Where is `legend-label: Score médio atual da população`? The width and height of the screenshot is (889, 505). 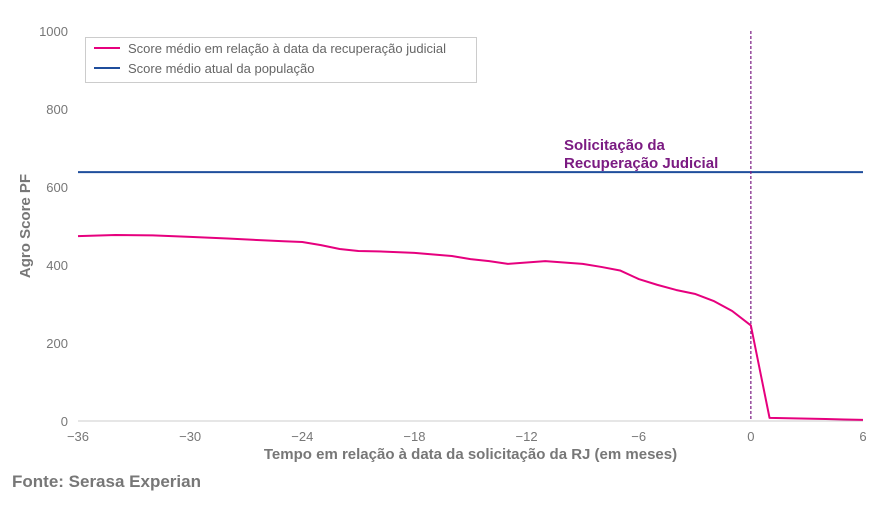 legend-label: Score médio atual da população is located at coordinates (221, 68).